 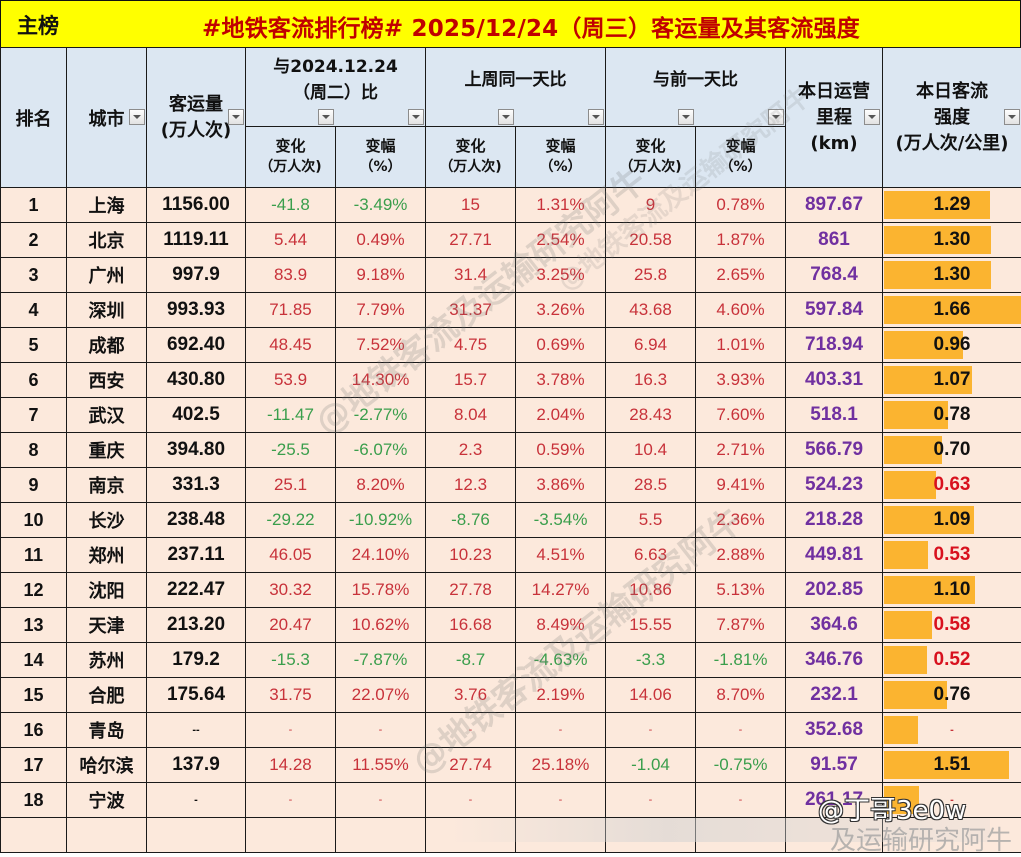 What do you see at coordinates (952, 345) in the screenshot?
I see `intensity-cell: 0.96` at bounding box center [952, 345].